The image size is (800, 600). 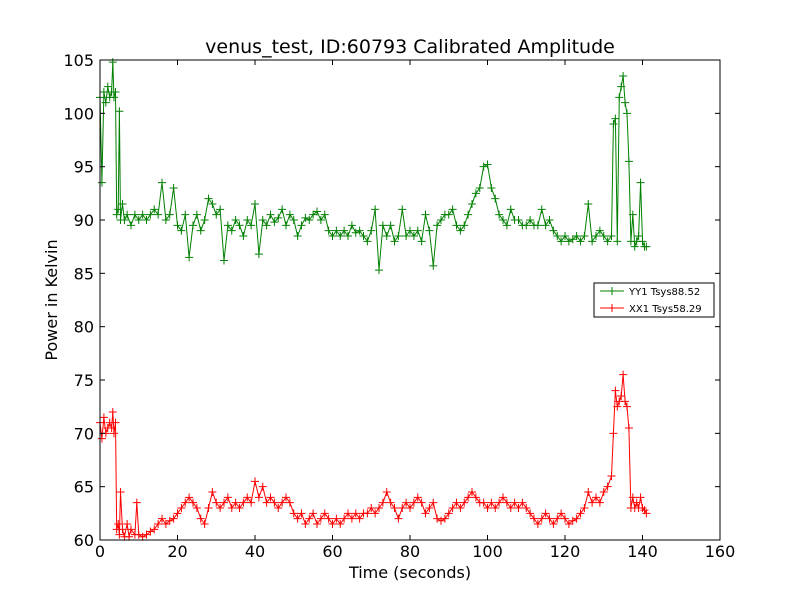 I want to click on x-tick-label: 80, so click(x=410, y=551).